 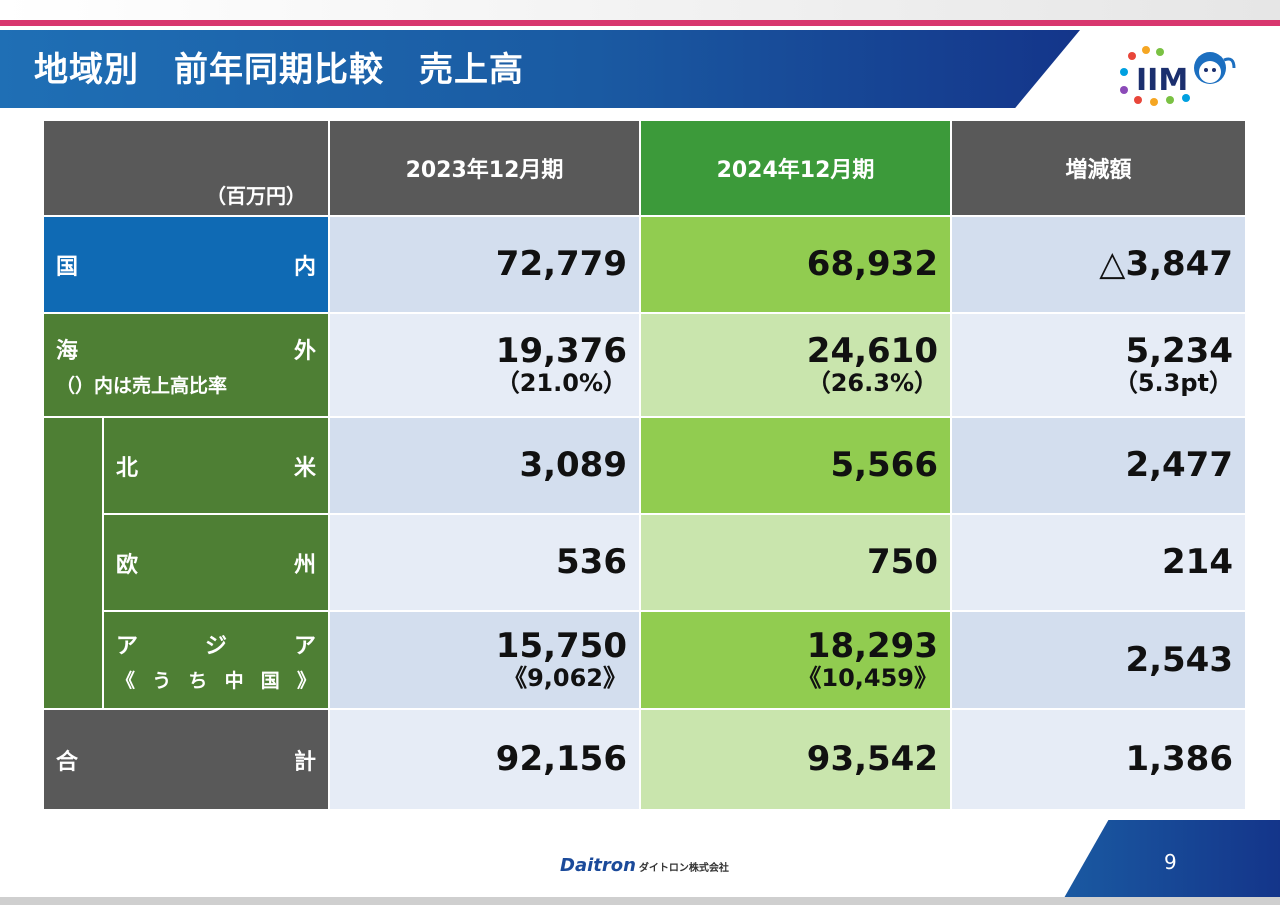 I want to click on row-label-north-america: 北米, so click(x=216, y=465).